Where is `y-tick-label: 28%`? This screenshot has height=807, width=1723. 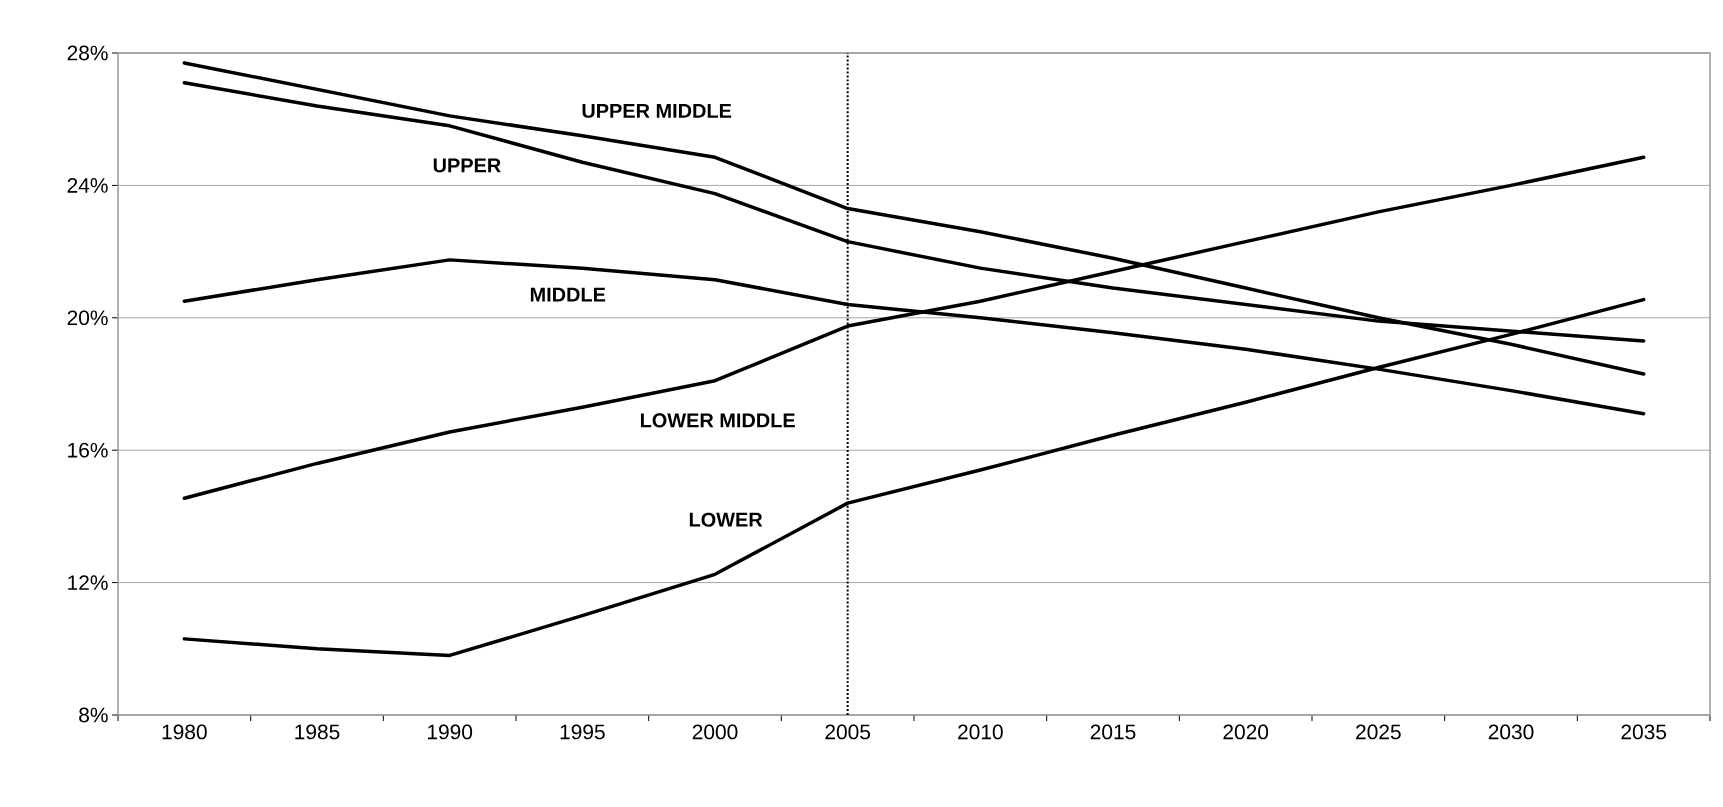
y-tick-label: 28% is located at coordinates (87, 53).